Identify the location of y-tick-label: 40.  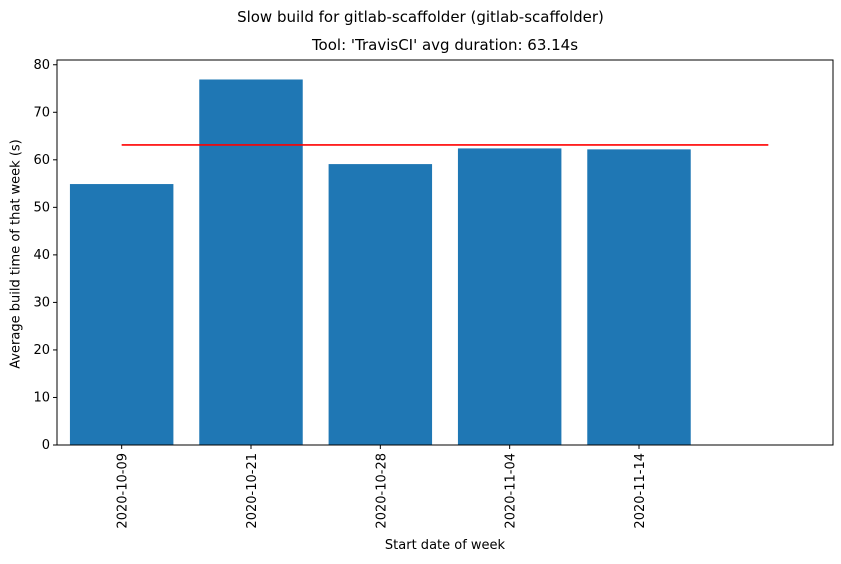
(41, 255).